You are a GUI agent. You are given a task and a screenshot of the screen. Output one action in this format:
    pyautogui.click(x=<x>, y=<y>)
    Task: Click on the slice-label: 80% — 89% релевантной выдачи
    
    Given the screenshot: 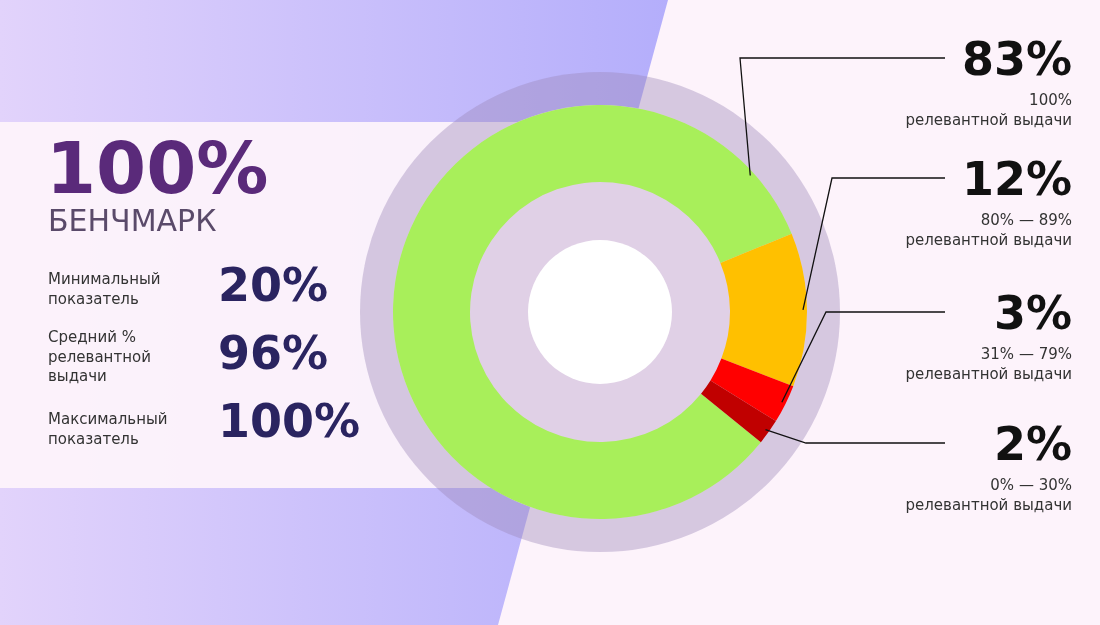 What is the action you would take?
    pyautogui.click(x=988, y=230)
    